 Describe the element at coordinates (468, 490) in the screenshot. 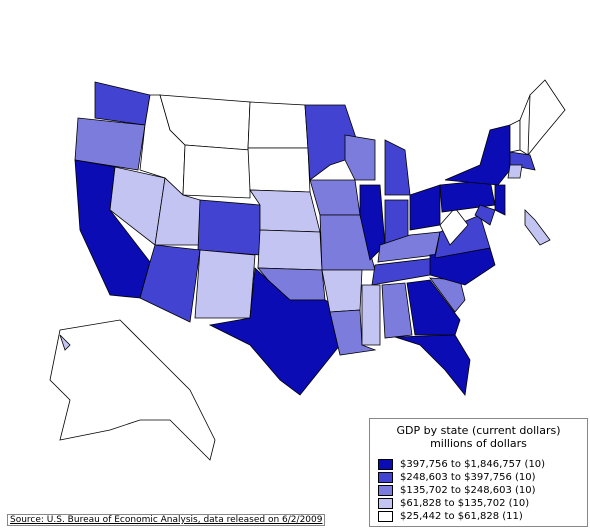

I see `legend-label: $135,702 to $248,603 (10)` at that location.